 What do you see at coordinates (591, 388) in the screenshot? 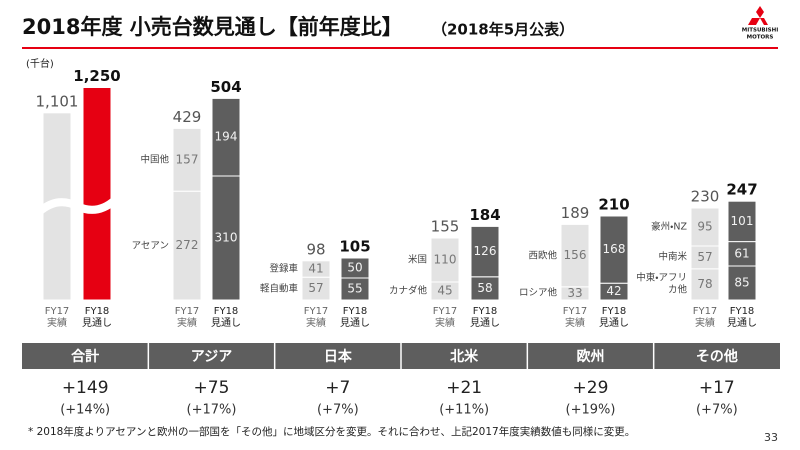
I see `table-cell: +29` at bounding box center [591, 388].